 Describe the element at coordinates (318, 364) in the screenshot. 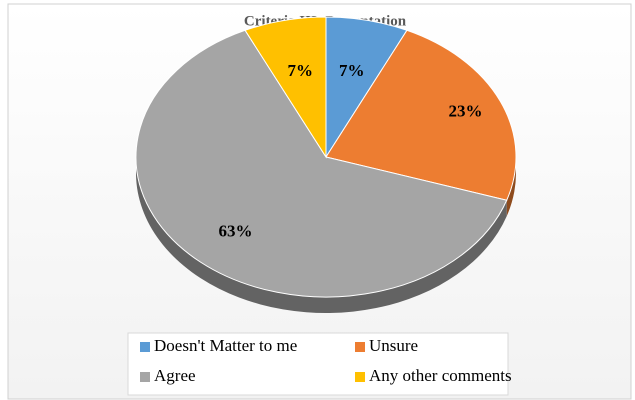

I see `legend-box` at that location.